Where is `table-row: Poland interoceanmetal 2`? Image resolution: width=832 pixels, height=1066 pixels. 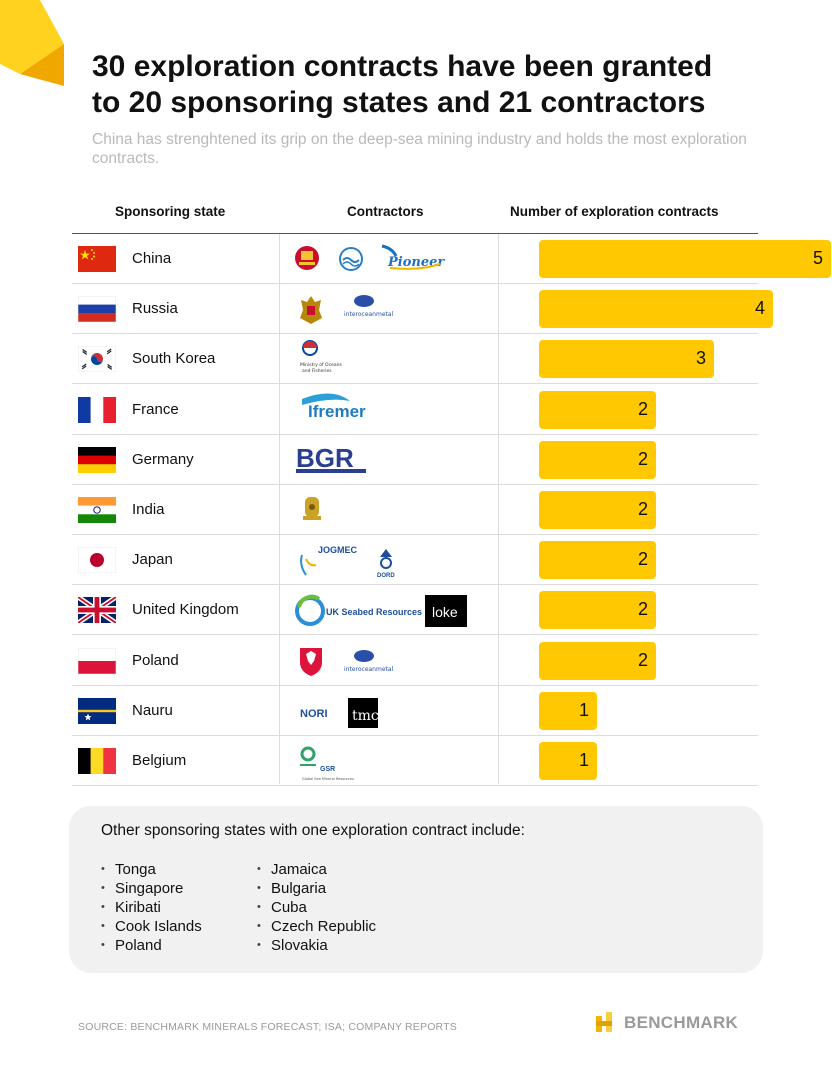
table-row: Poland interoceanmetal 2 is located at coordinates (415, 661).